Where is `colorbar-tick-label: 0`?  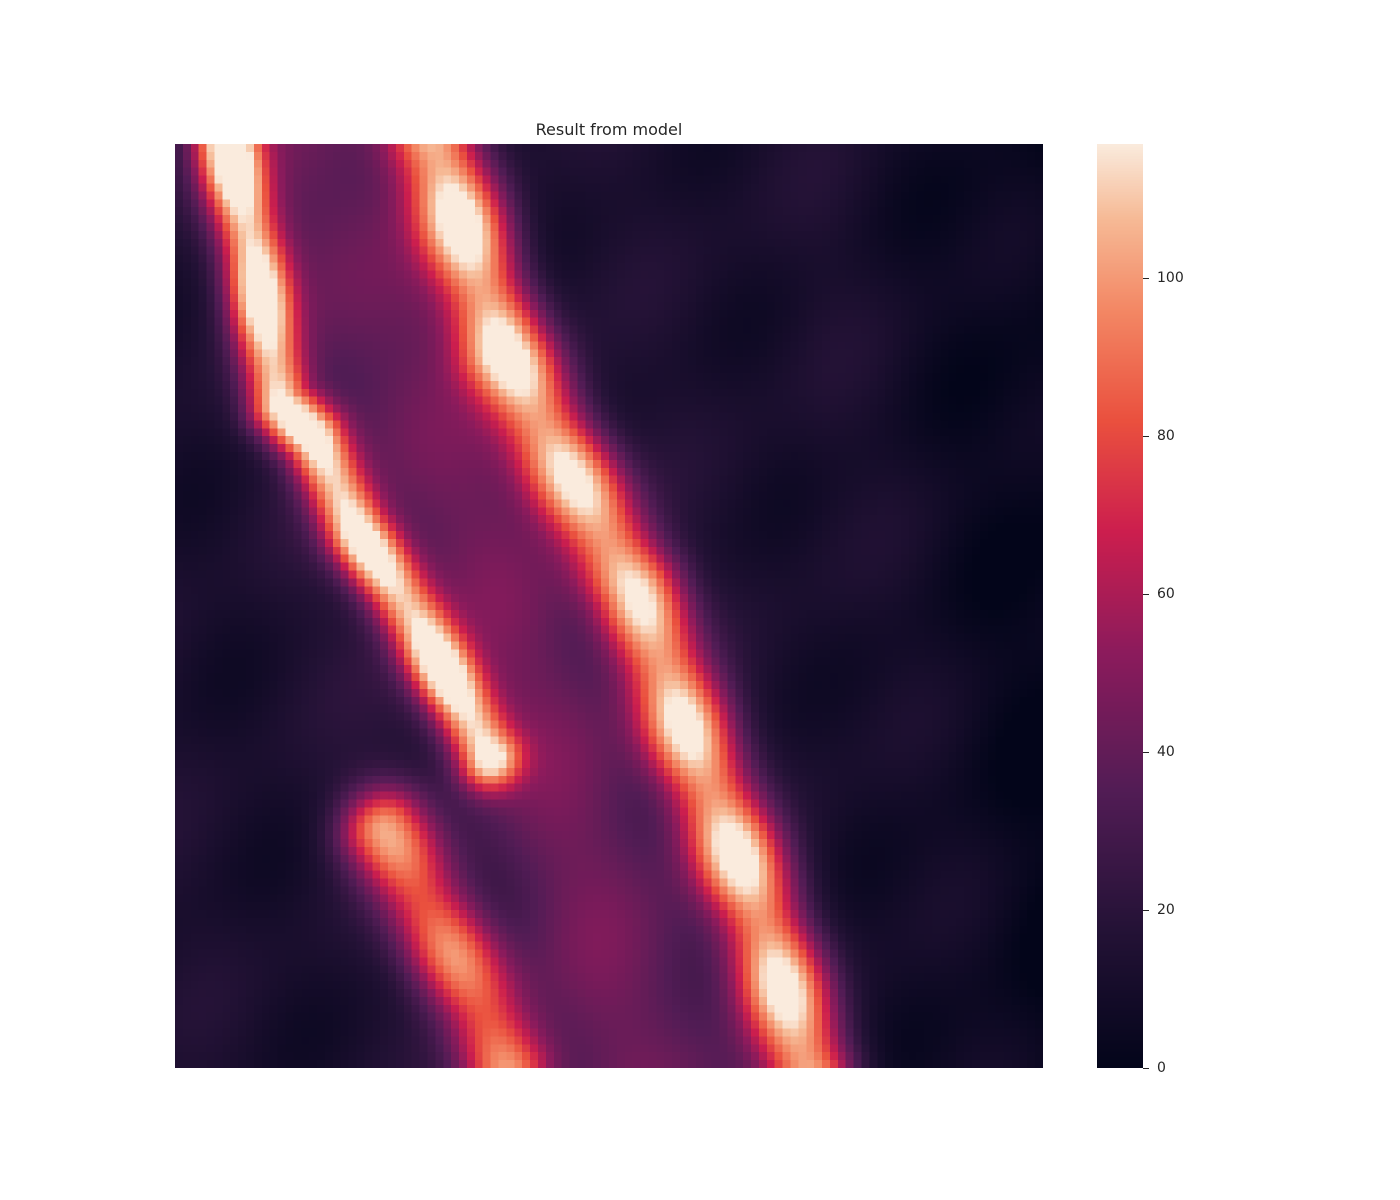 colorbar-tick-label: 0 is located at coordinates (1161, 1068).